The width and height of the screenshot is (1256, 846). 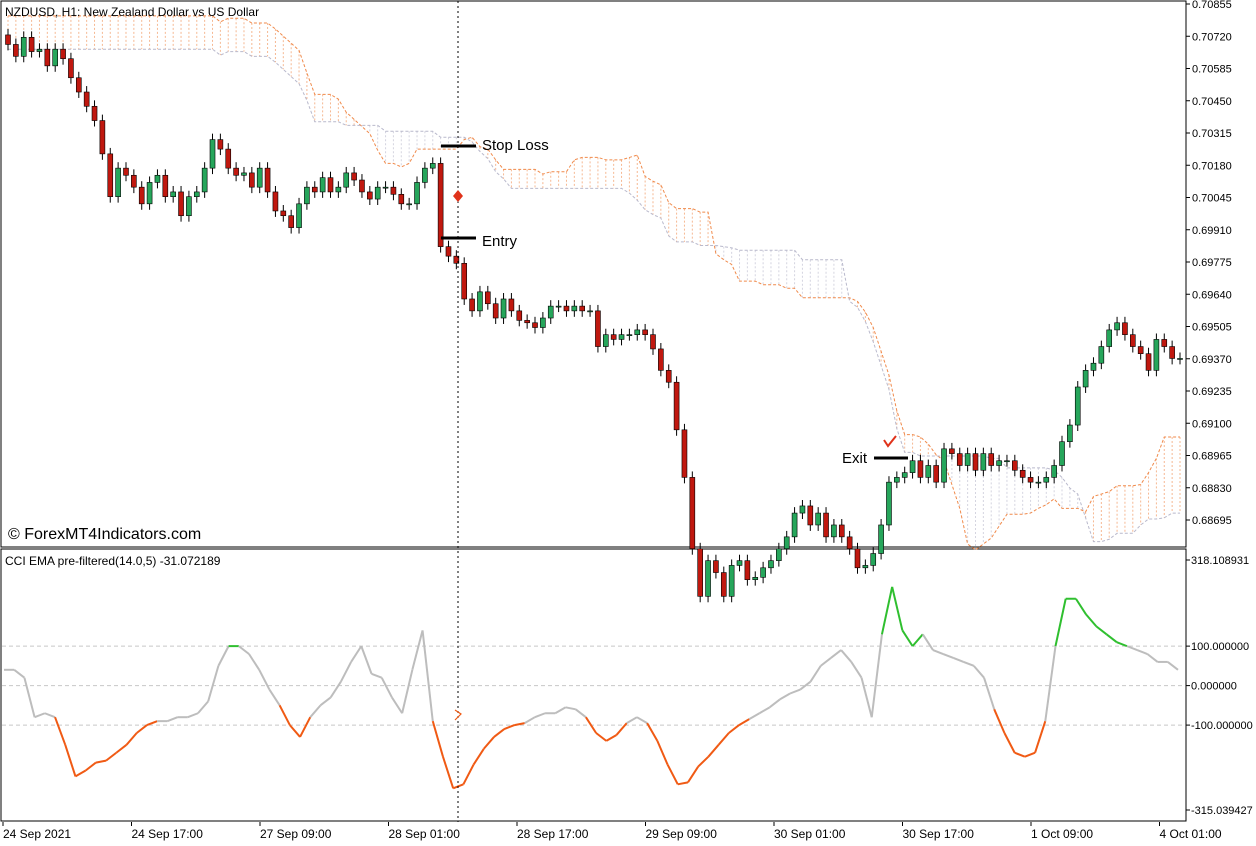 I want to click on time-label: 28 Sep 01:00, so click(x=425, y=834).